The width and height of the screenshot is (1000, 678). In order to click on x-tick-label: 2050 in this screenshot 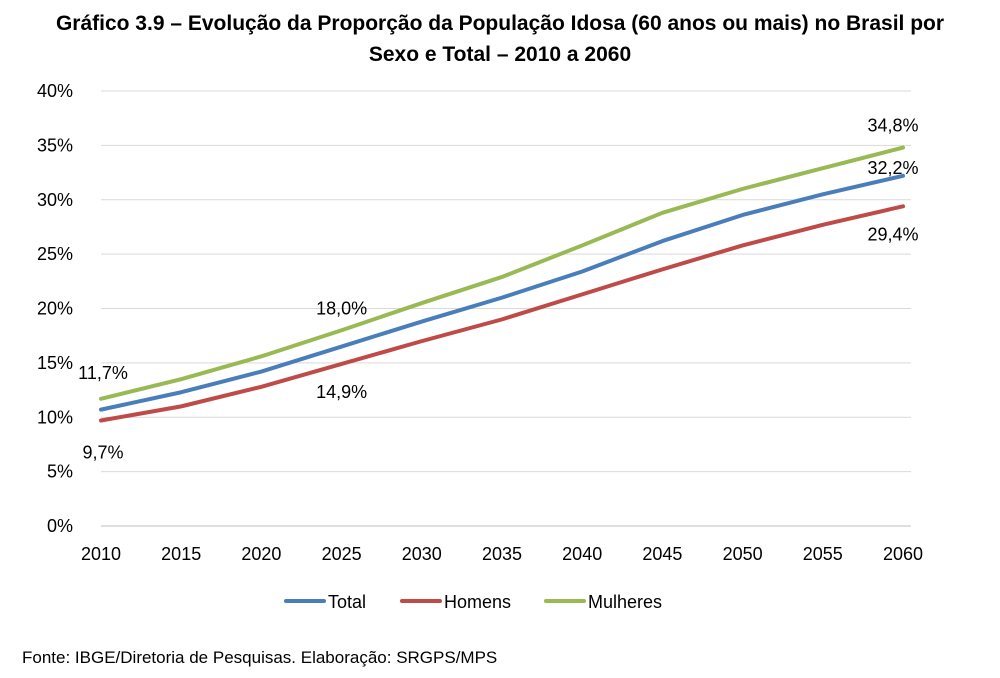, I will do `click(743, 554)`.